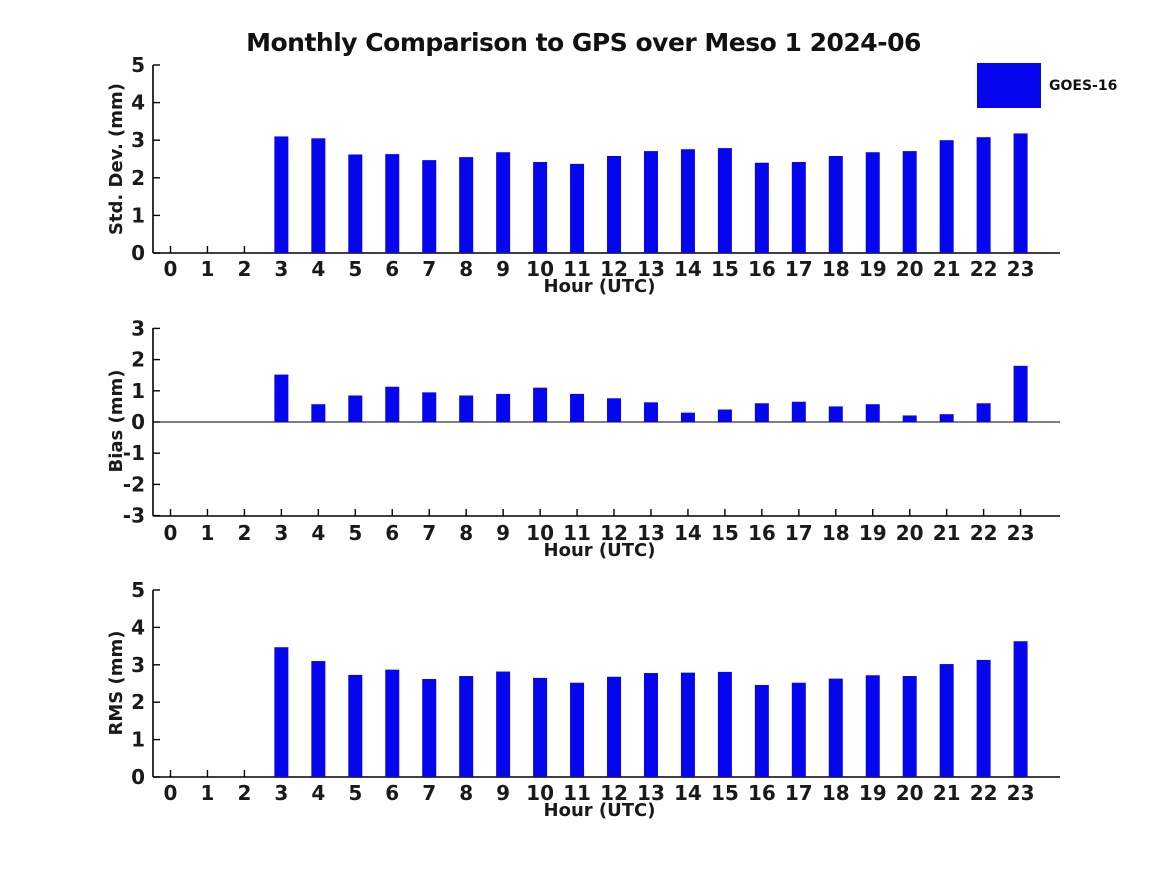 This screenshot has height=875, width=1167. What do you see at coordinates (281, 793) in the screenshot?
I see `rms-x-tick-label: 3` at bounding box center [281, 793].